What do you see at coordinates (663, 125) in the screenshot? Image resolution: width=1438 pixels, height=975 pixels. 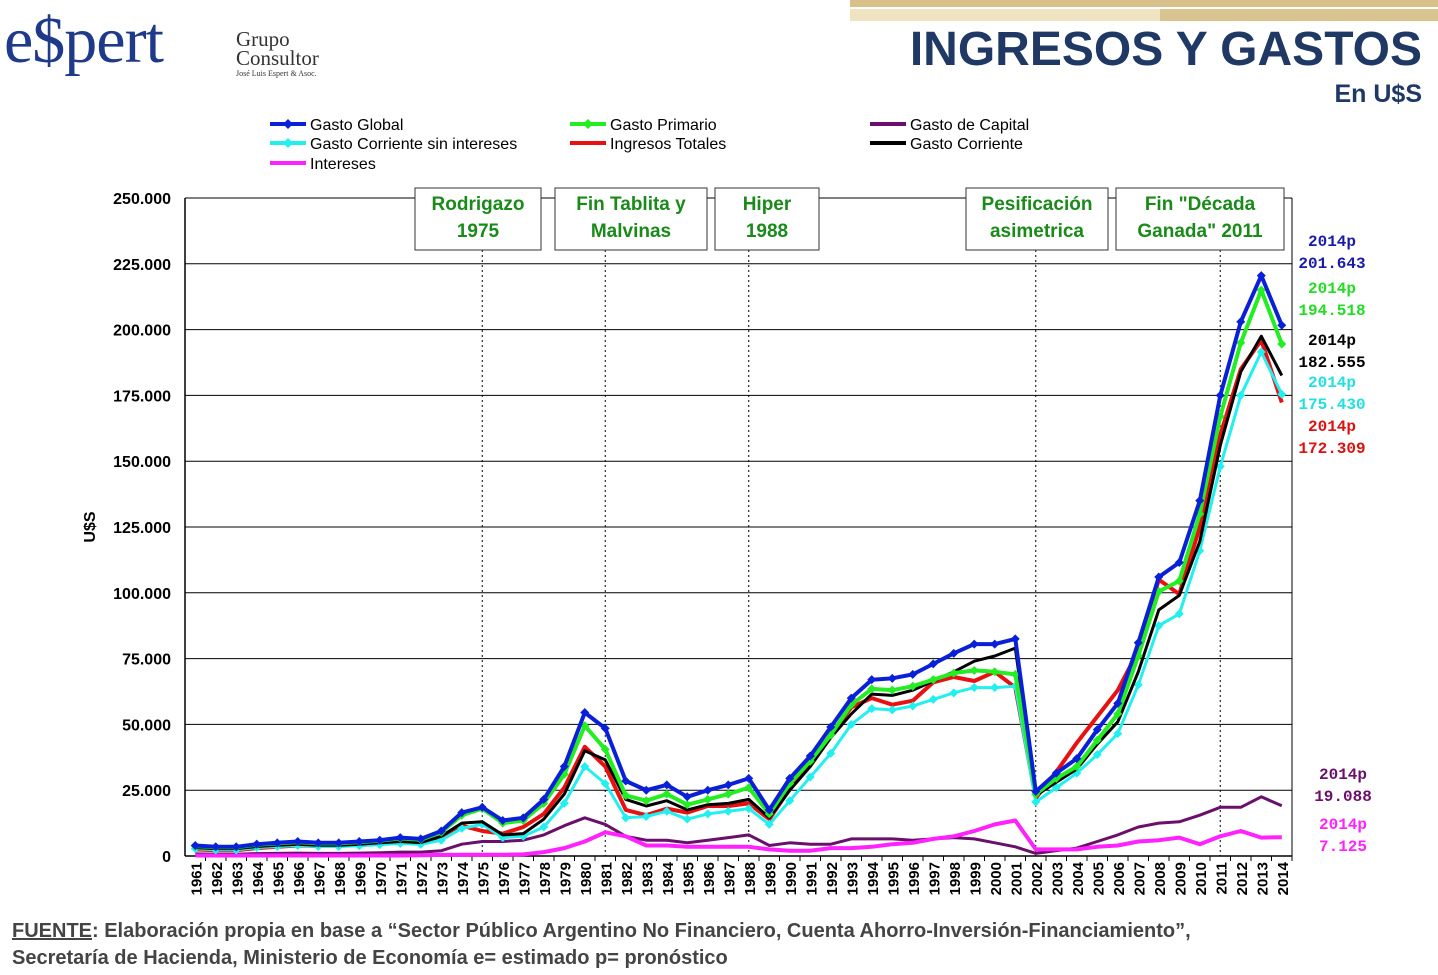 I see `legend-label: Gasto Primario` at bounding box center [663, 125].